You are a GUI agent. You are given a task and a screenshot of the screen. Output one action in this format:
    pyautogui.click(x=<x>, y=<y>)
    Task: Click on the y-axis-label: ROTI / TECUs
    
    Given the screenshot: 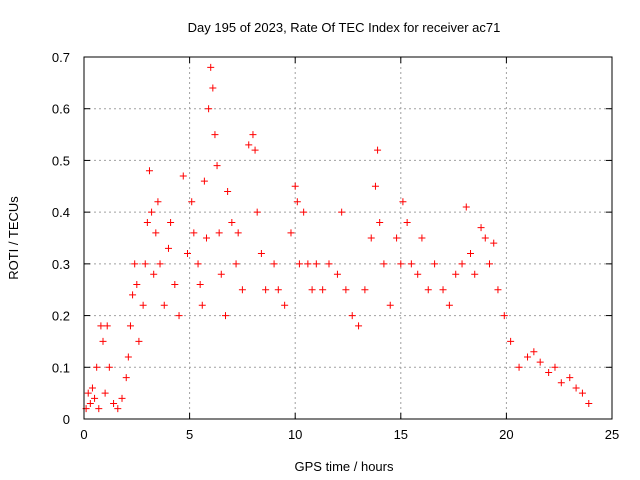 What is the action you would take?
    pyautogui.click(x=13, y=238)
    